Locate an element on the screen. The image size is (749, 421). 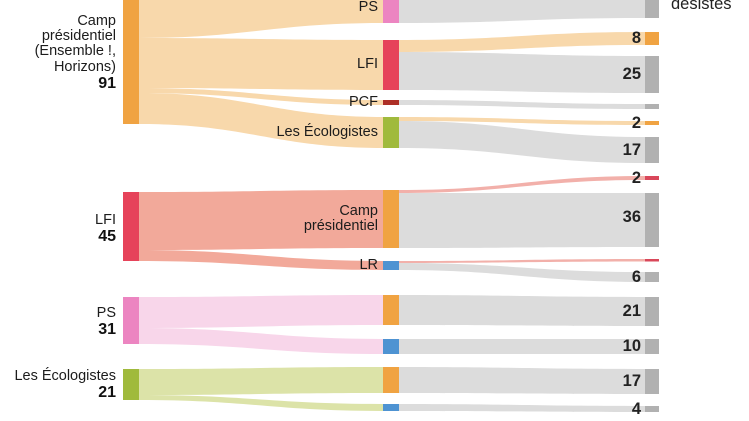
flow-pcf-out-gray is located at coordinates (522, 104).